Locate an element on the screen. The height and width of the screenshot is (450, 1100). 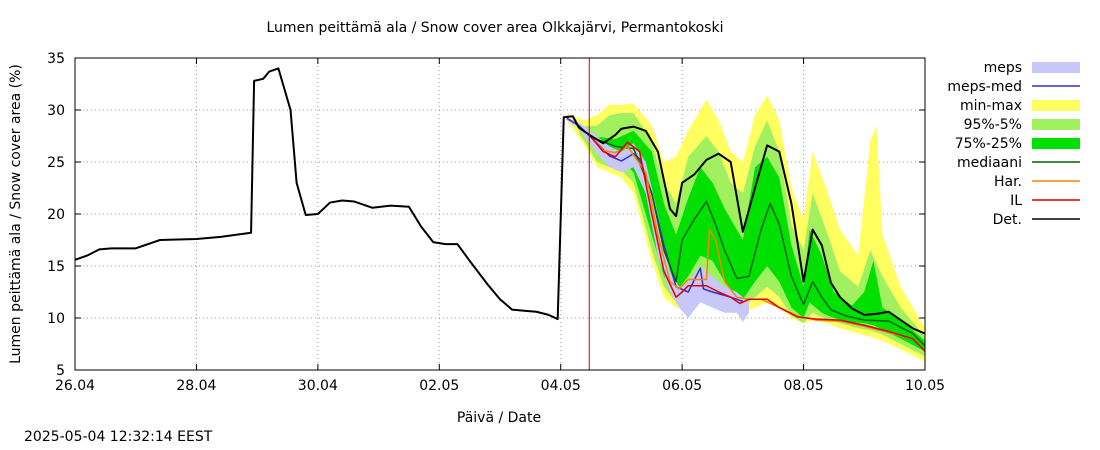
y-tick-label: 25 is located at coordinates (56, 163).